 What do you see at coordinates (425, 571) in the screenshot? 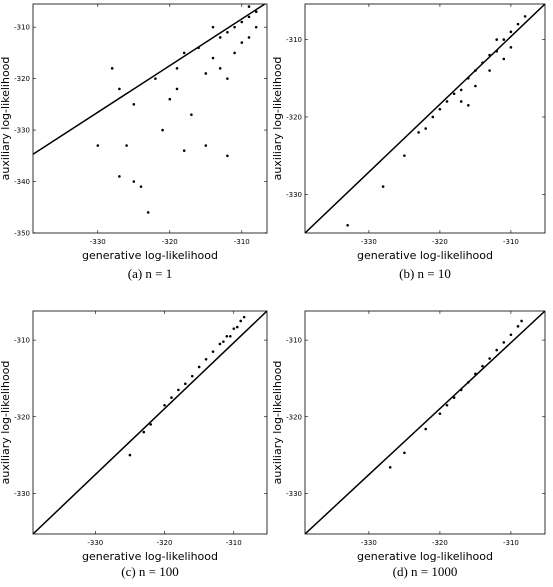
I see `caption: (d) n = 1000` at bounding box center [425, 571].